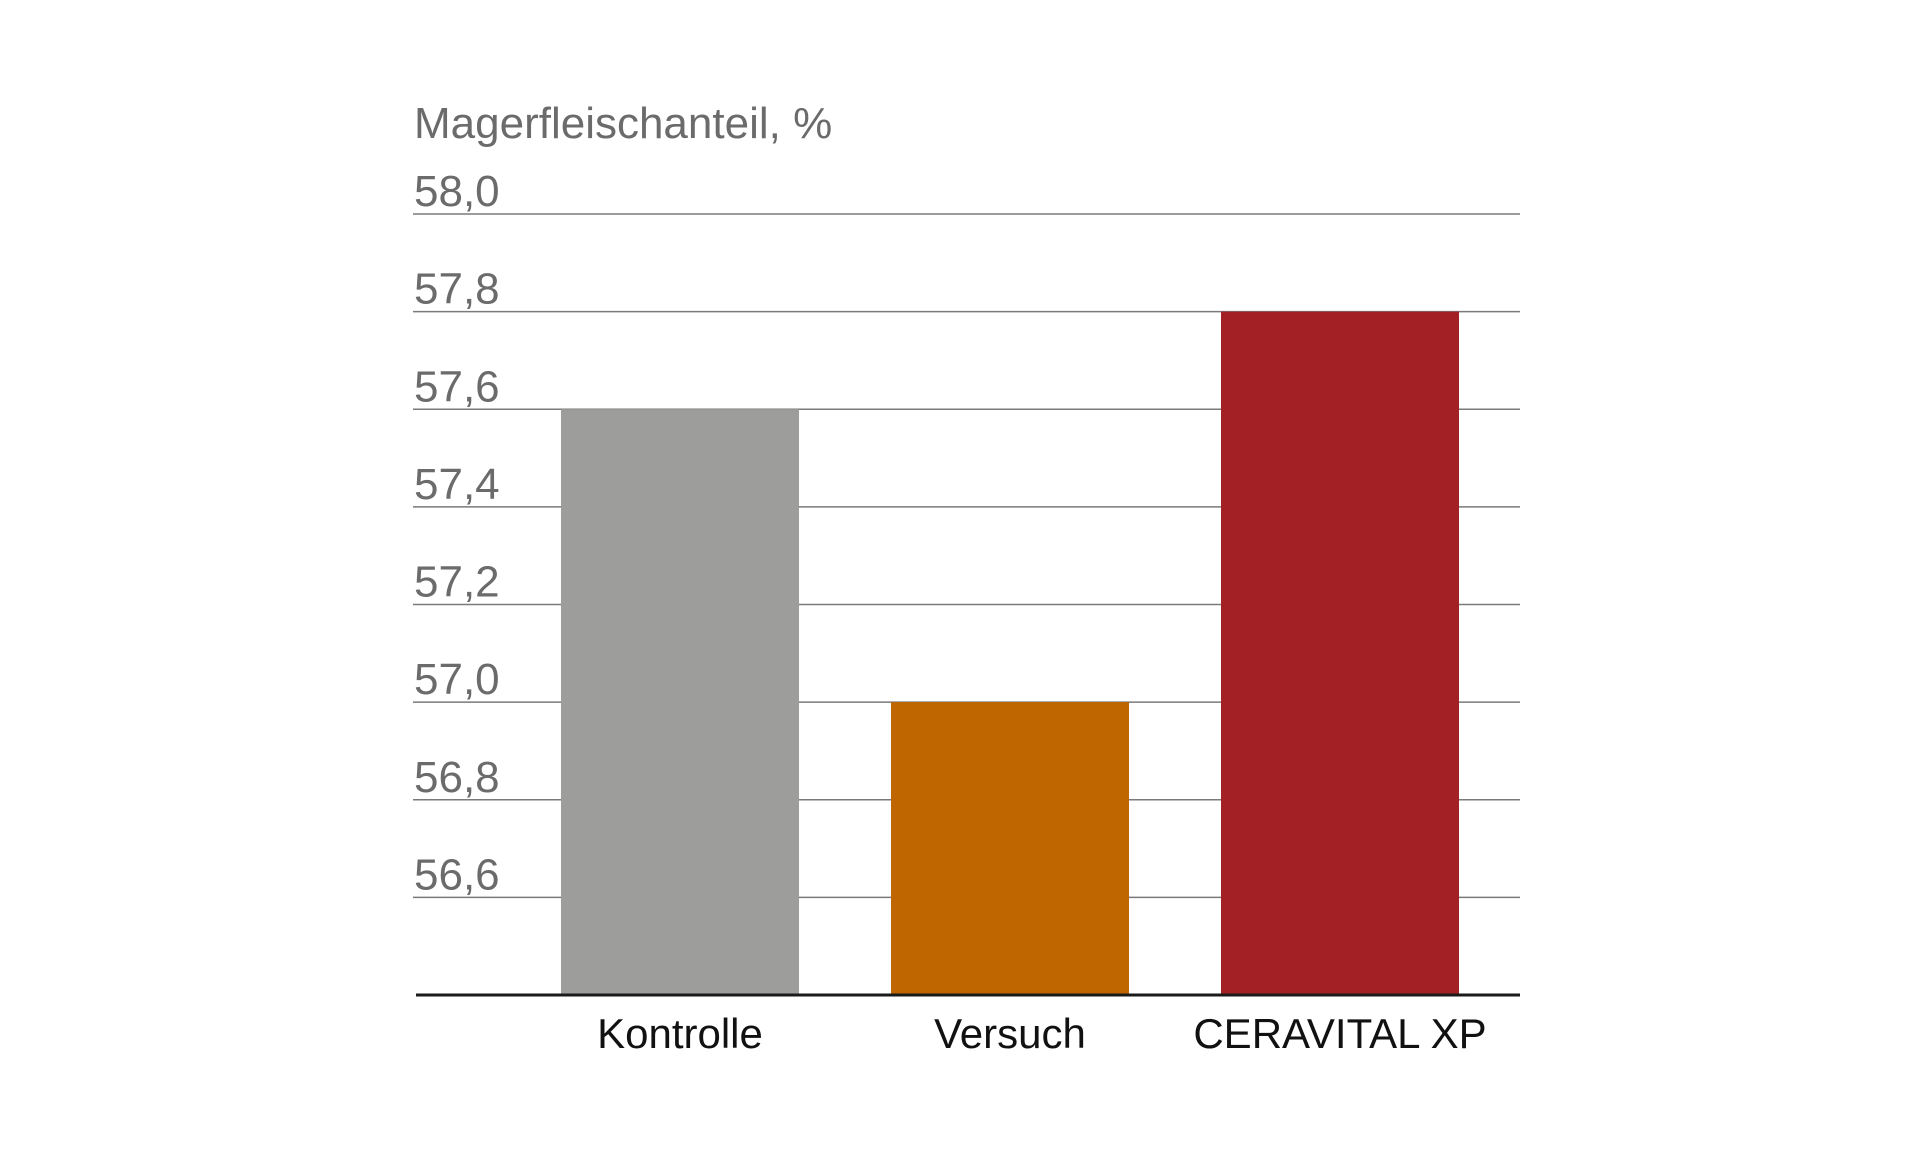 Image resolution: width=1920 pixels, height=1150 pixels. What do you see at coordinates (457, 777) in the screenshot?
I see `y-tick-label: 56,8` at bounding box center [457, 777].